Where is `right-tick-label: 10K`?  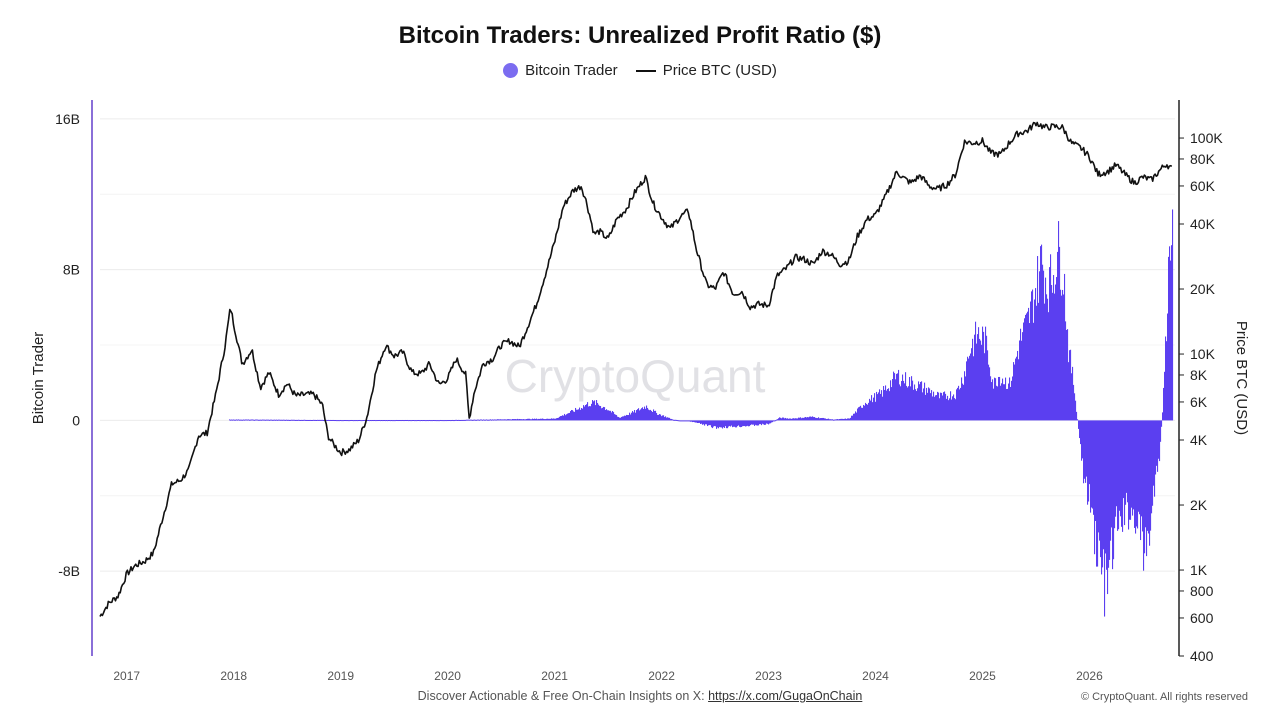 right-tick-label: 10K is located at coordinates (1203, 354).